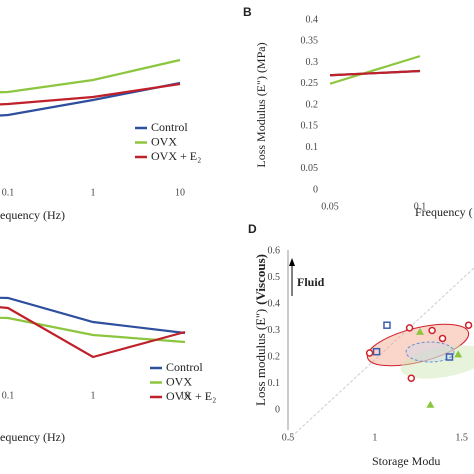 The width and height of the screenshot is (474, 474). I want to click on x-tick-label: 1.5, so click(461, 437).